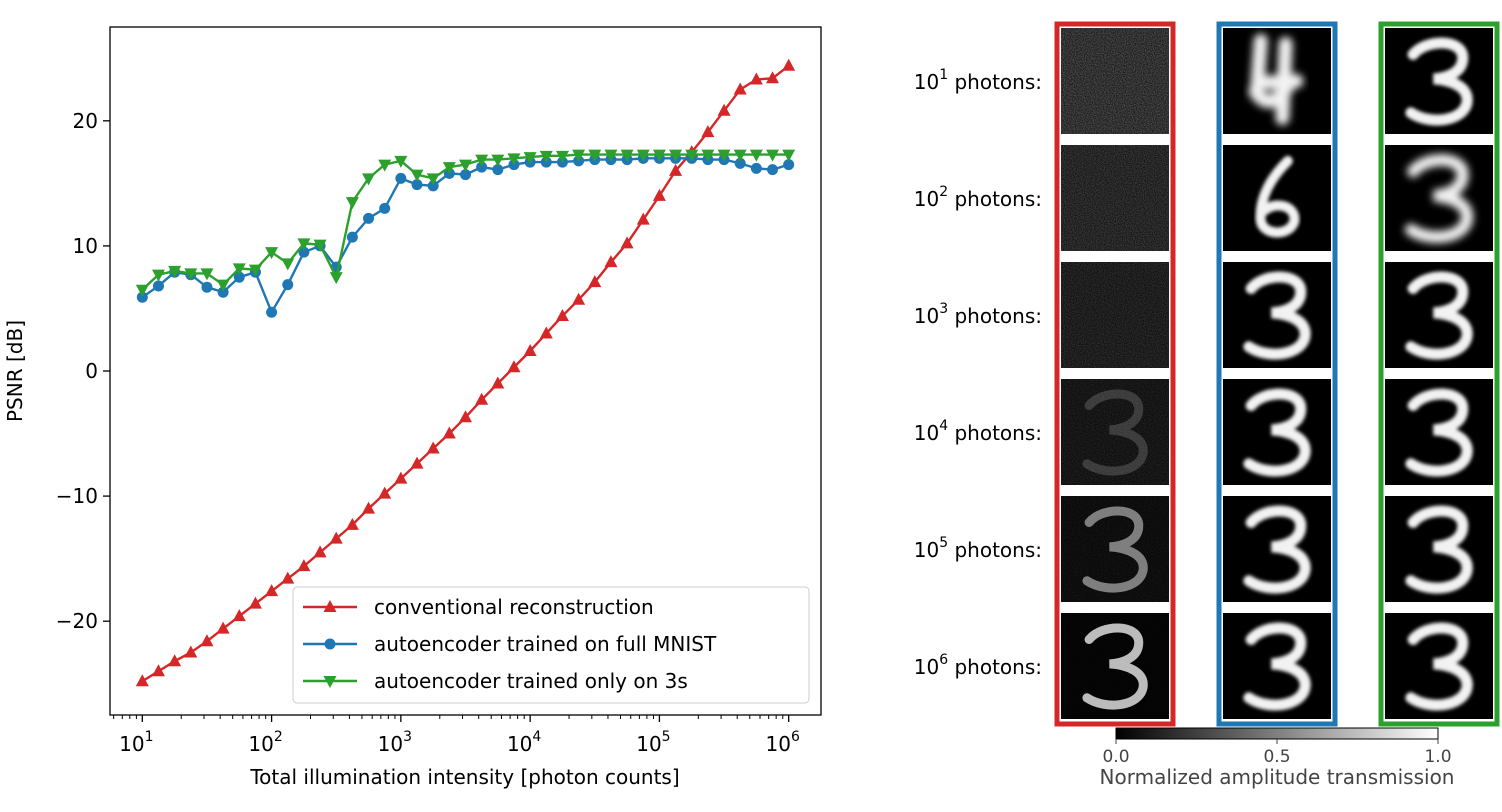 The width and height of the screenshot is (1502, 812). I want to click on colorbar-label: Normalized amplitude transmission, so click(1277, 777).